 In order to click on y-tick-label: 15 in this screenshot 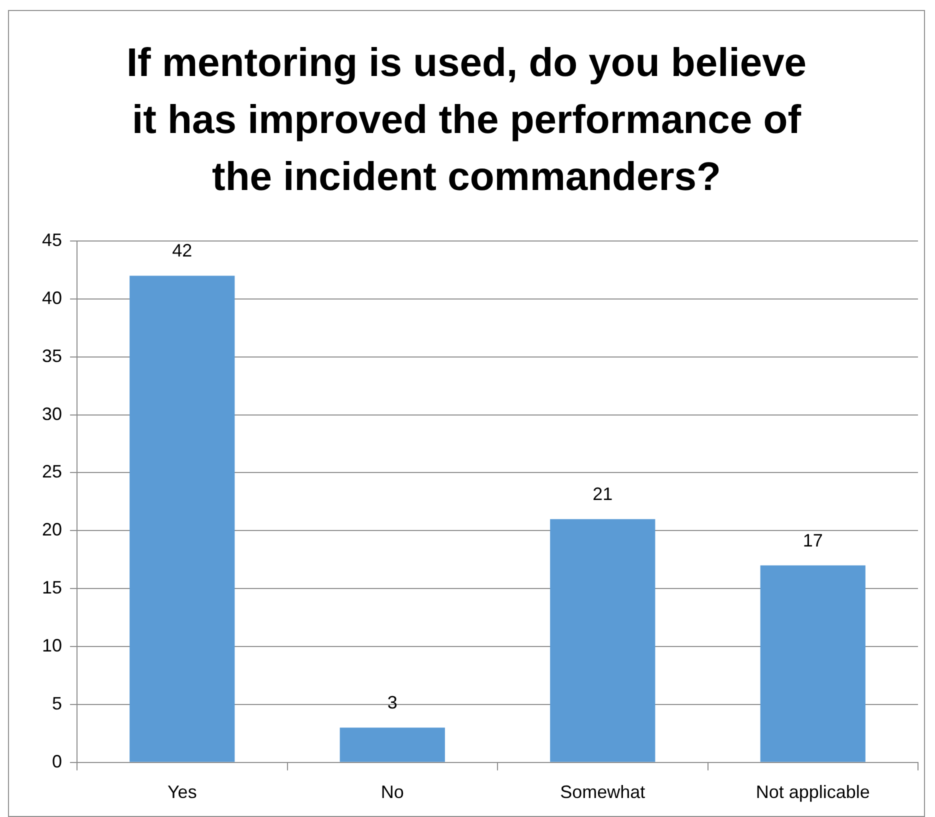, I will do `click(52, 588)`.